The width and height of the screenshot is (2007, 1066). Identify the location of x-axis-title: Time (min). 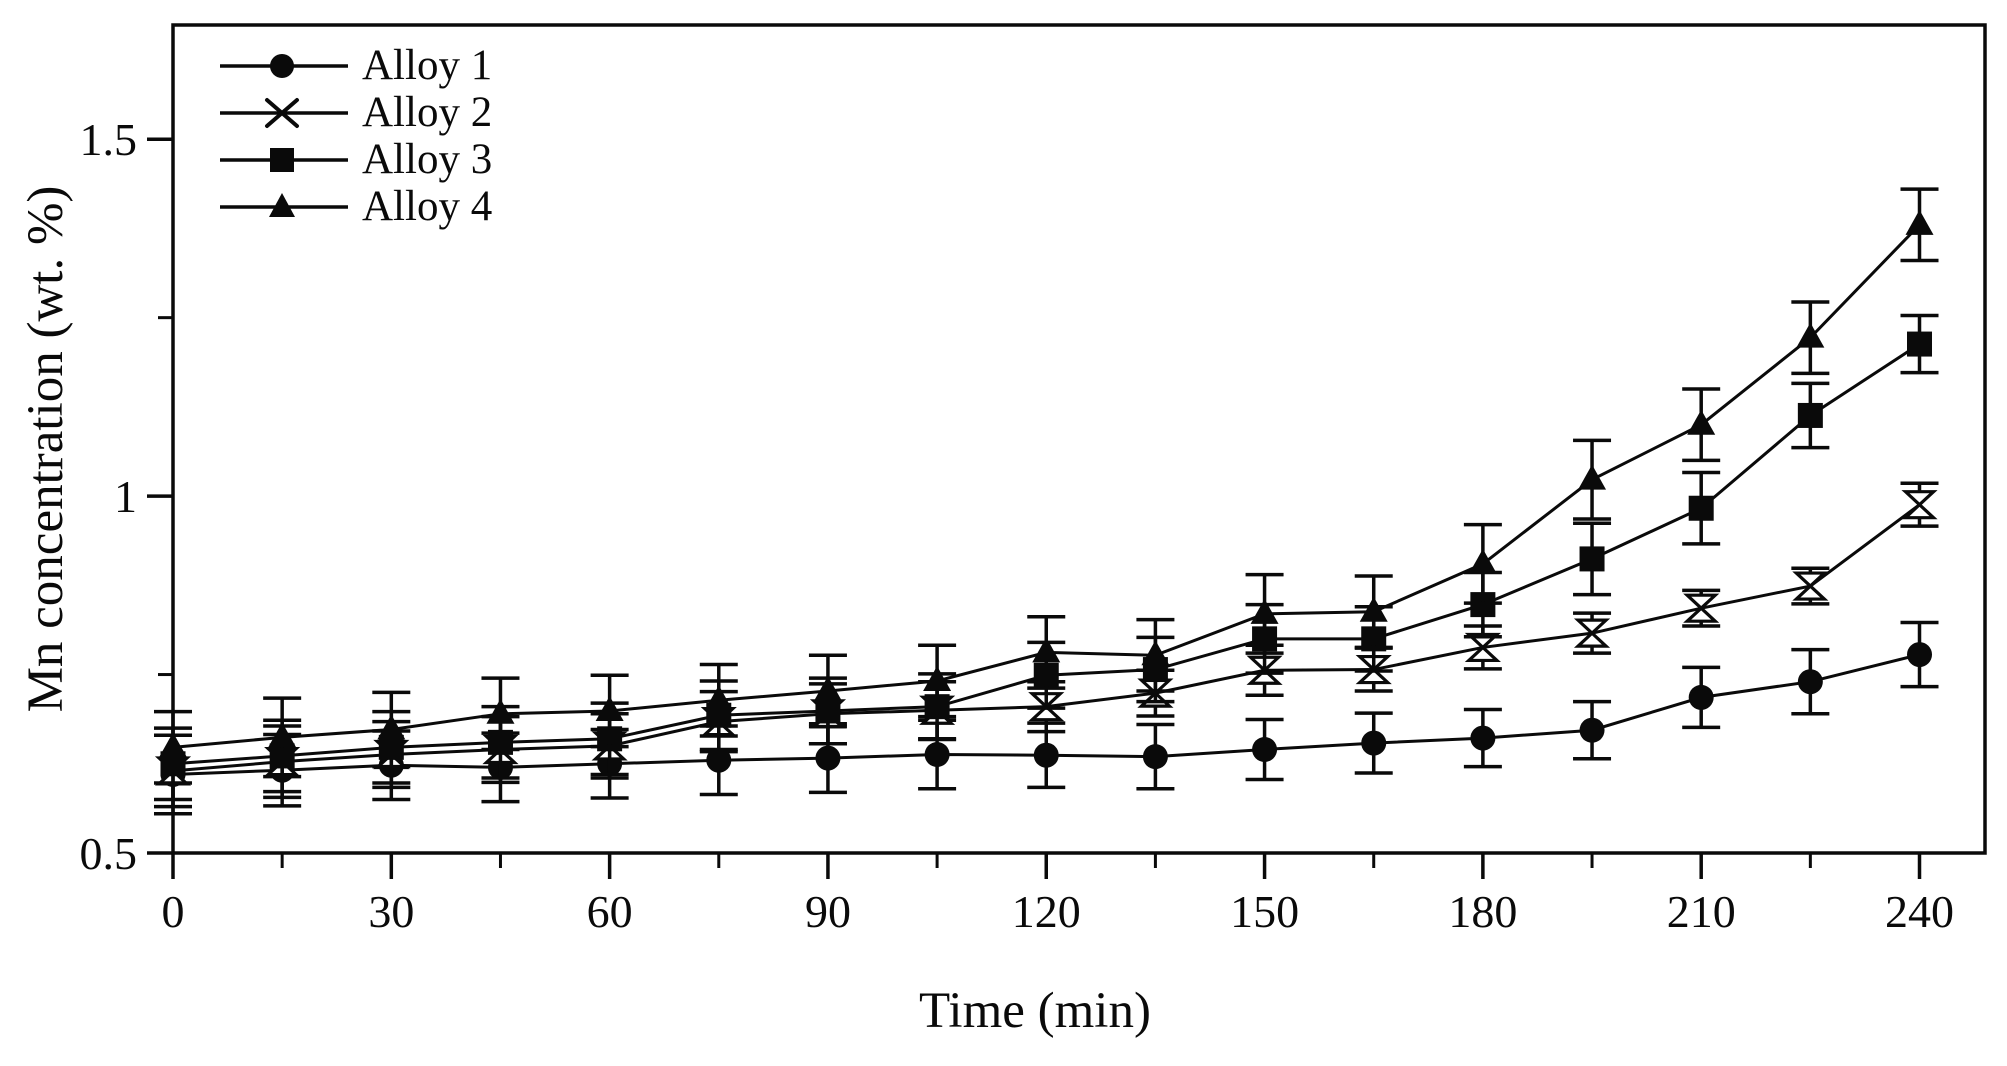
(1035, 1011).